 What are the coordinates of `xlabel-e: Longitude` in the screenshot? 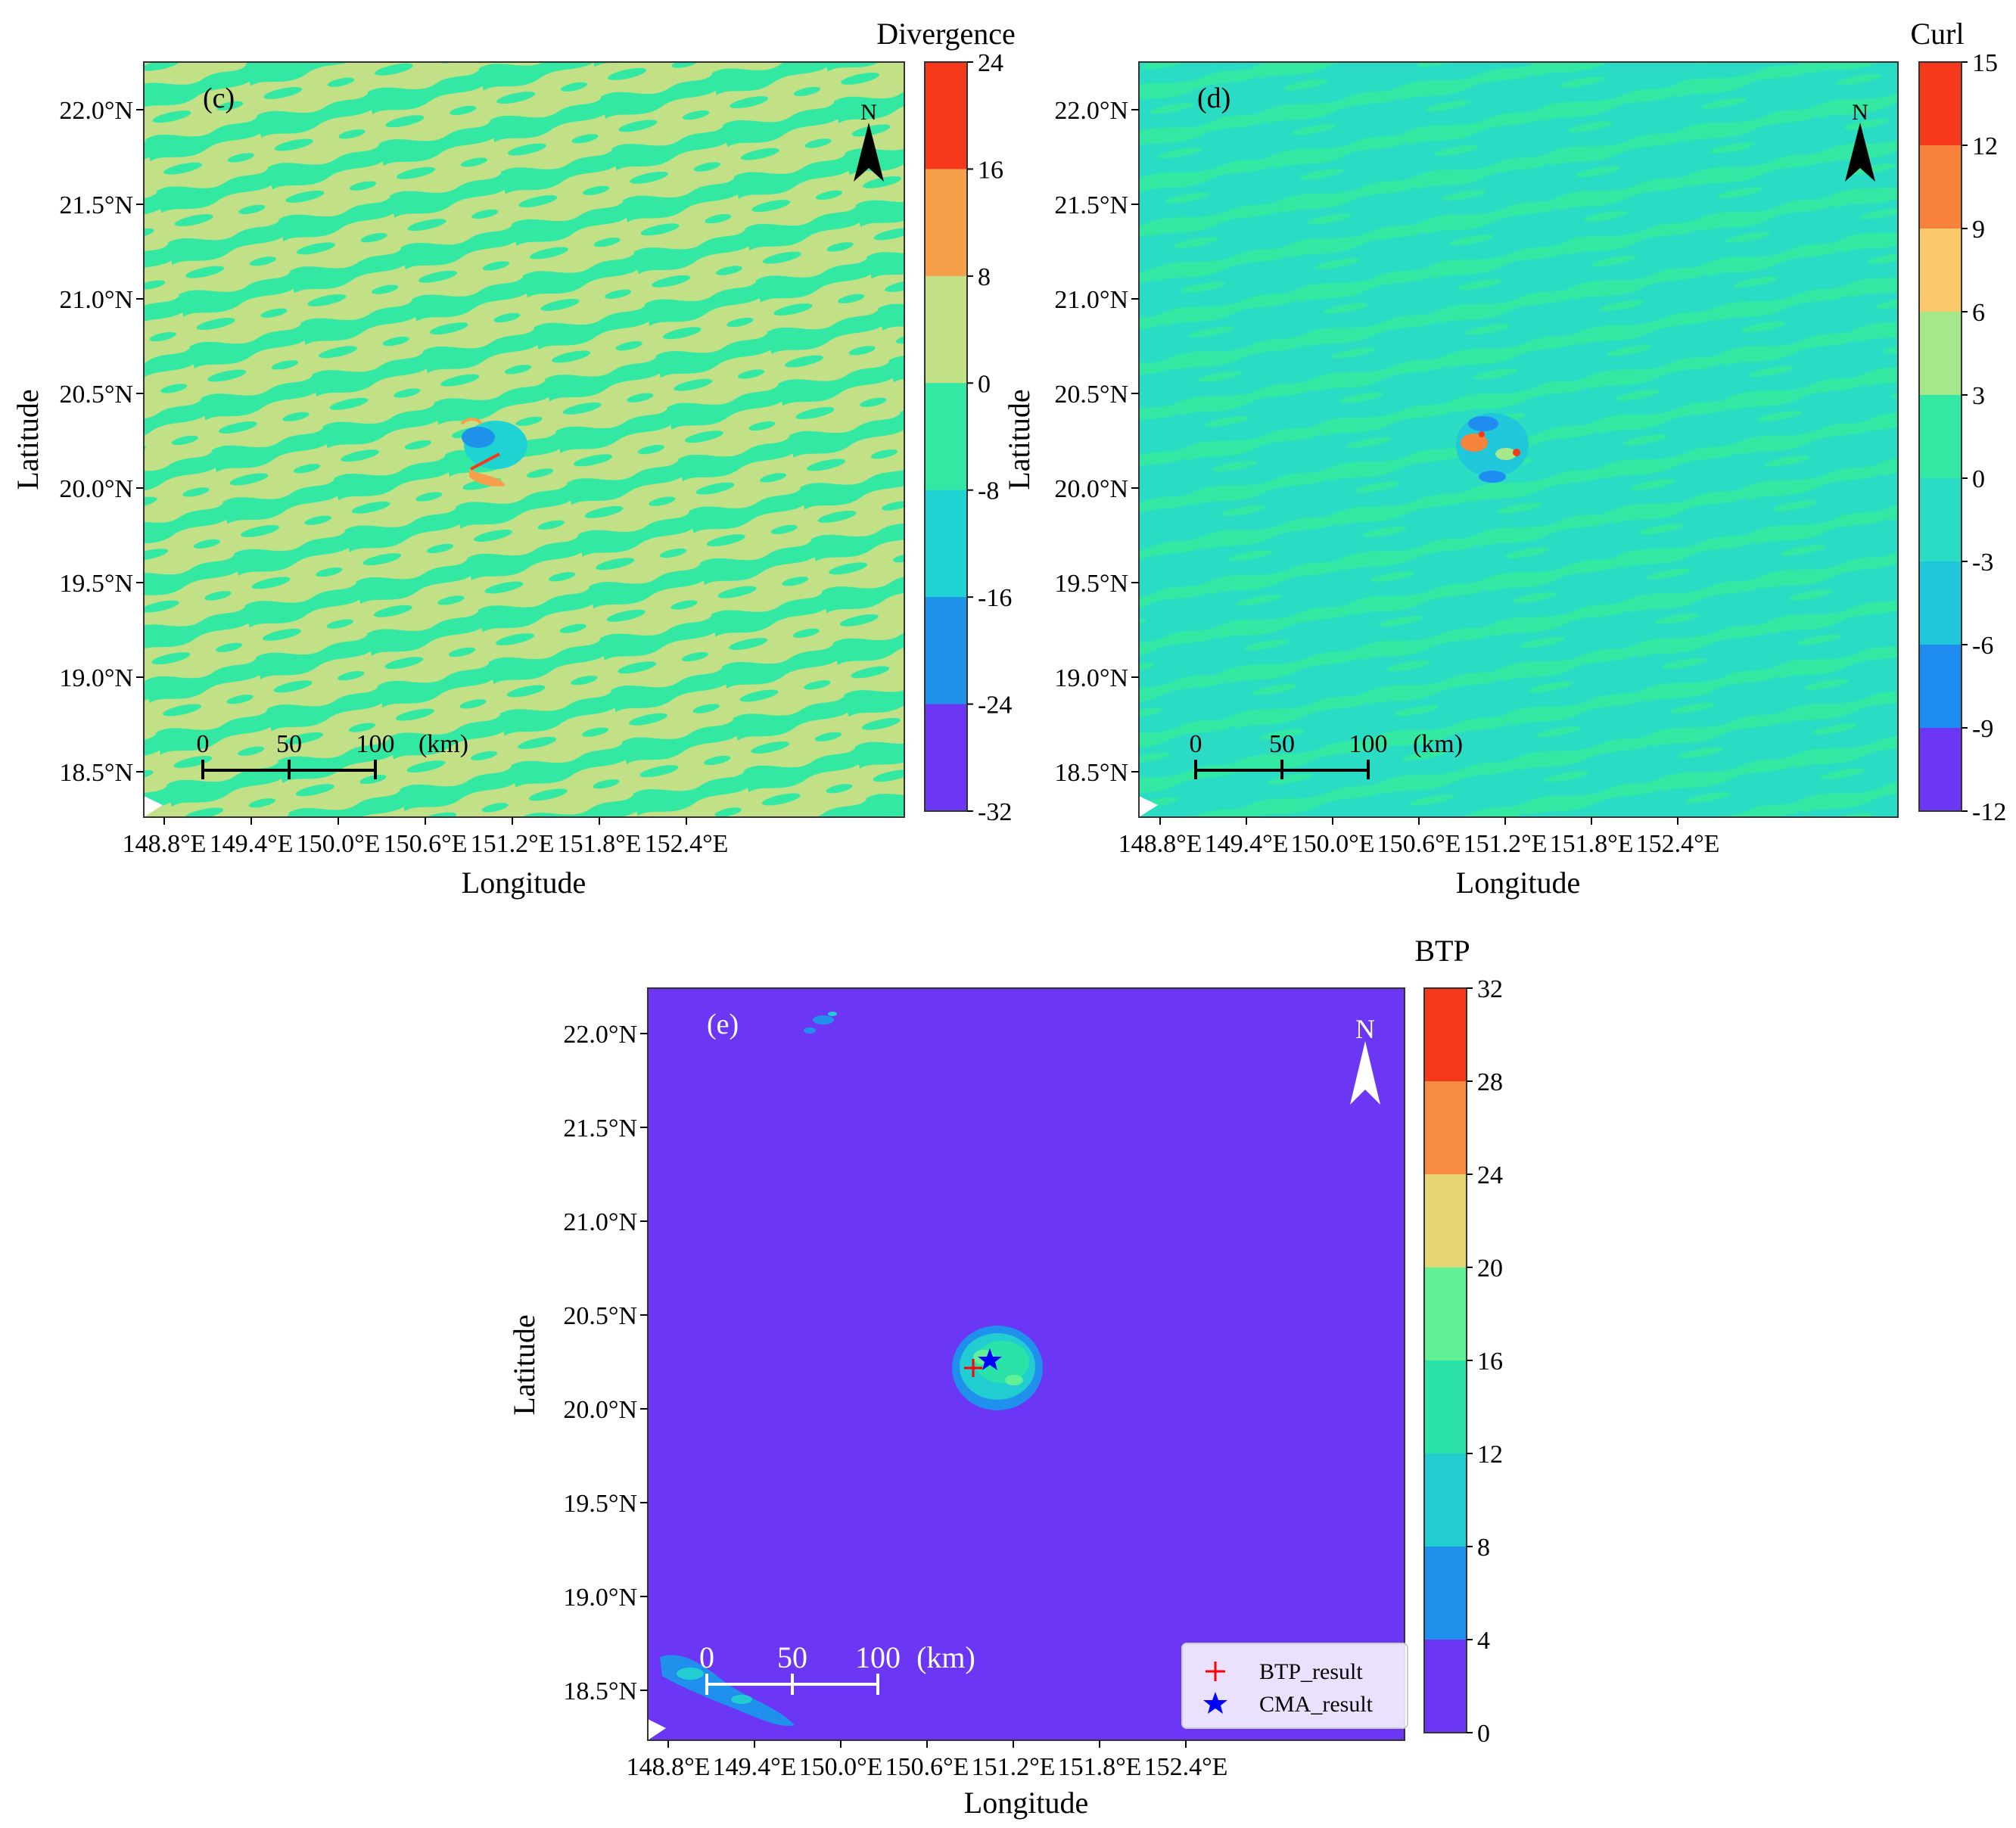 It's located at (1026, 1803).